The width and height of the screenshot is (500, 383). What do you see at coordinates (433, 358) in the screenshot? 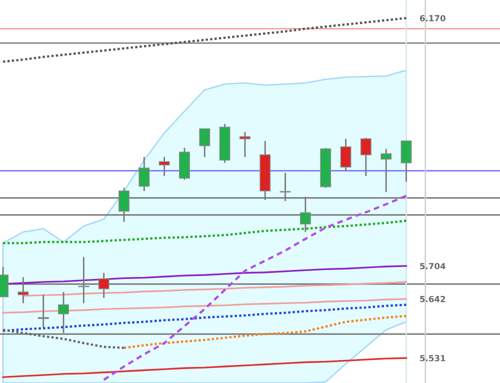
I see `y-tick-label: 5.531` at bounding box center [433, 358].